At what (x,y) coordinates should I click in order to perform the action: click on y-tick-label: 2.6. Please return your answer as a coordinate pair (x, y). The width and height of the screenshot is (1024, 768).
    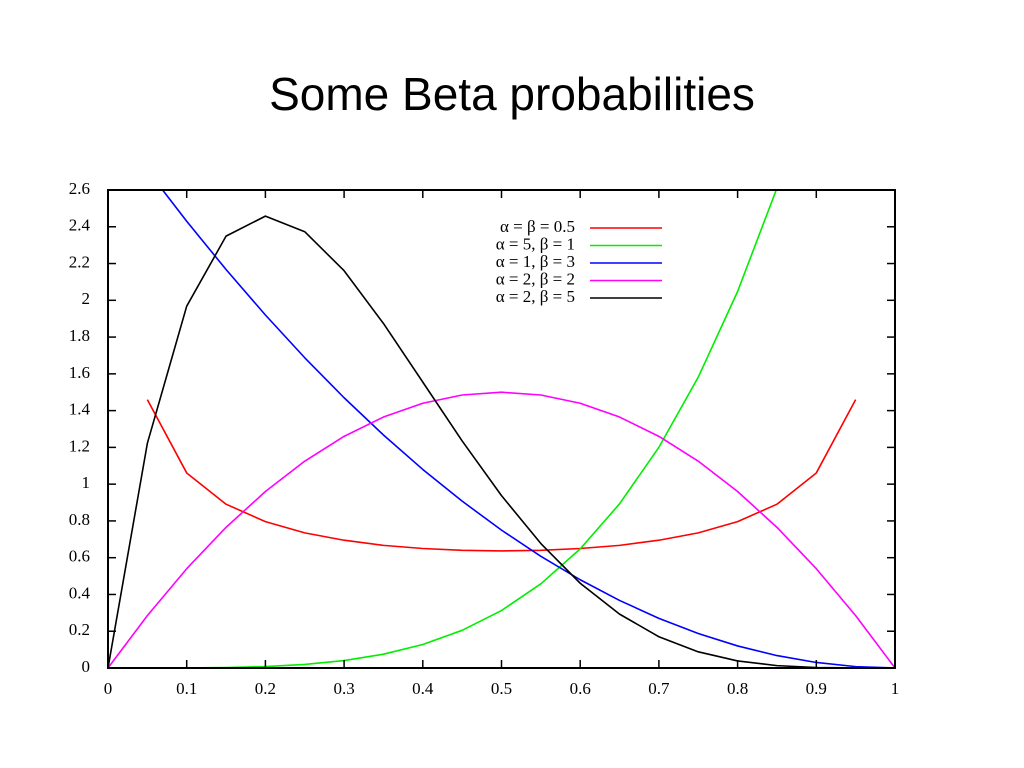
    Looking at the image, I should click on (79, 188).